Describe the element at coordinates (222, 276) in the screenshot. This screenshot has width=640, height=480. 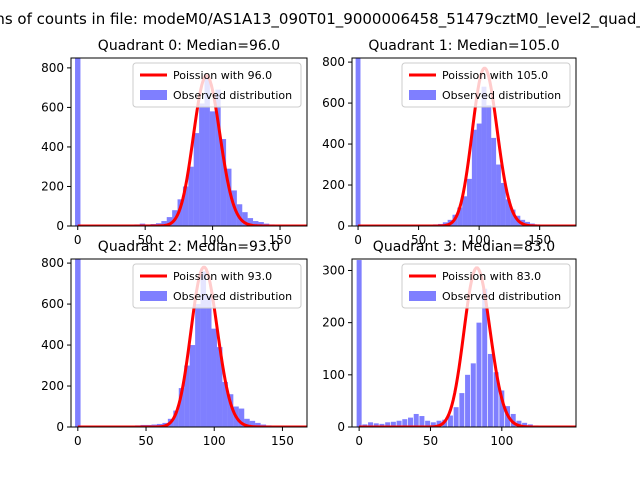
I see `legend-label-poisson: Poission with 93.0` at that location.